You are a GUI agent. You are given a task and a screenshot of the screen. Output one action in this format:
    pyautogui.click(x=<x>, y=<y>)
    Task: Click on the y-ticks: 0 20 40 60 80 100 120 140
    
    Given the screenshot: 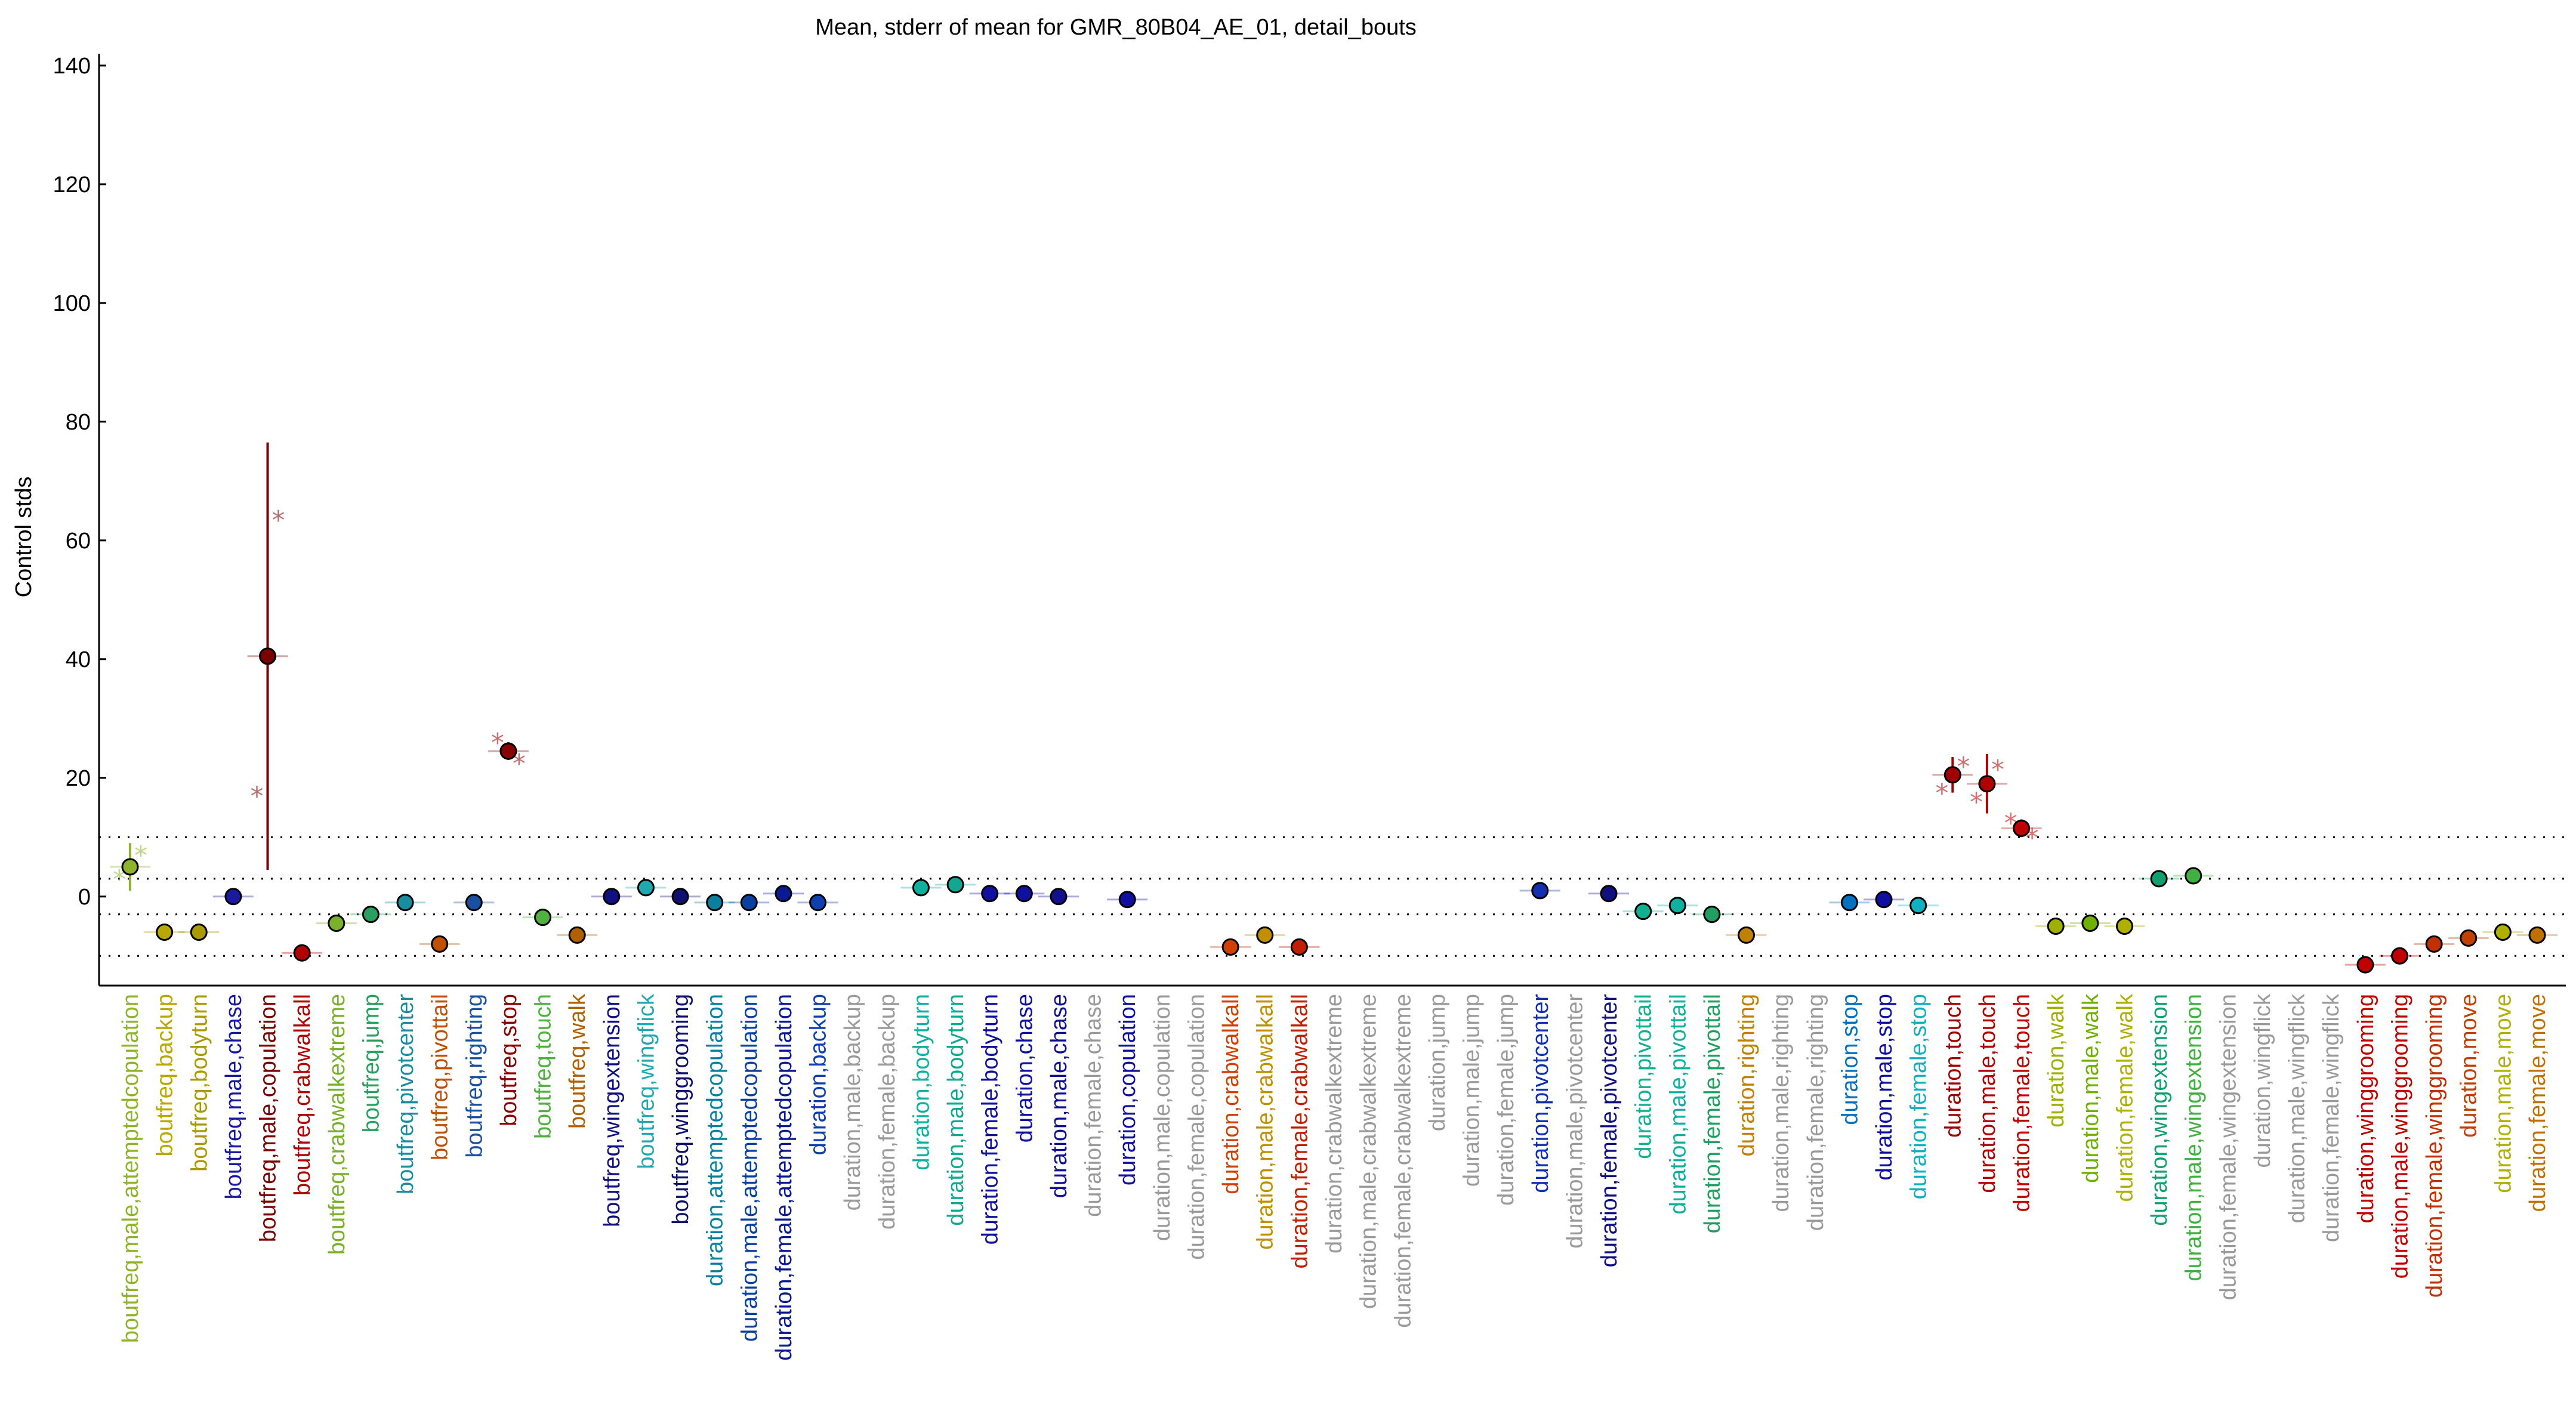 What is the action you would take?
    pyautogui.click(x=80, y=482)
    